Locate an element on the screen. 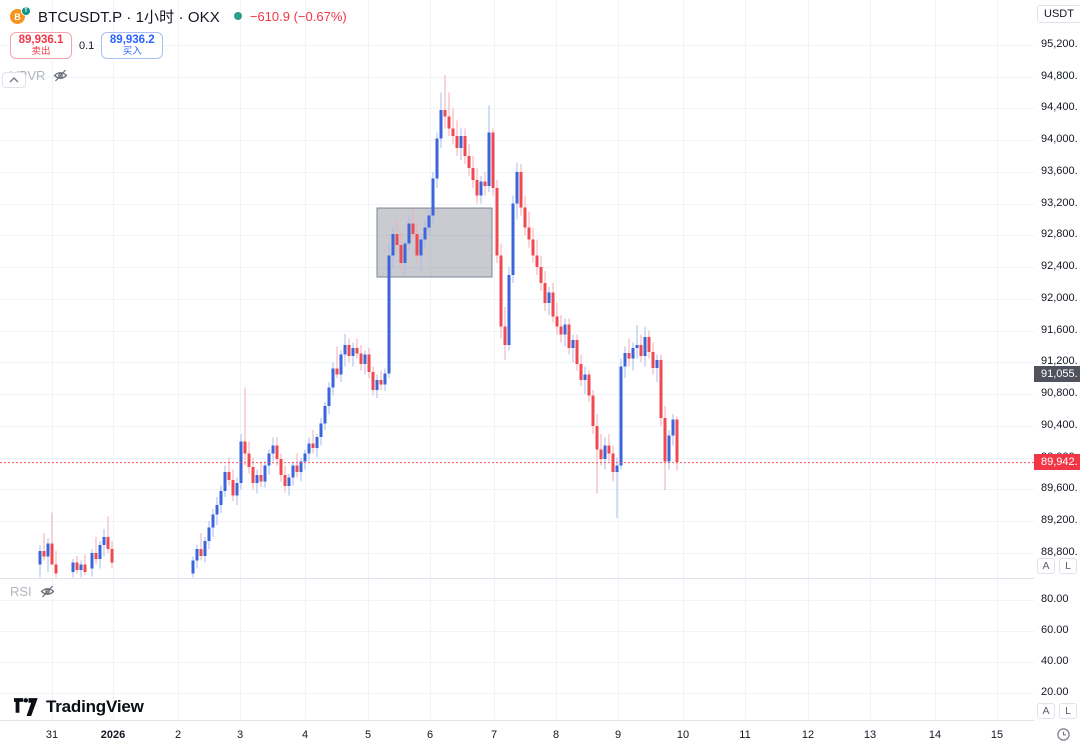 The width and height of the screenshot is (1080, 752). price-axis-label: 90,800. is located at coordinates (1059, 393).